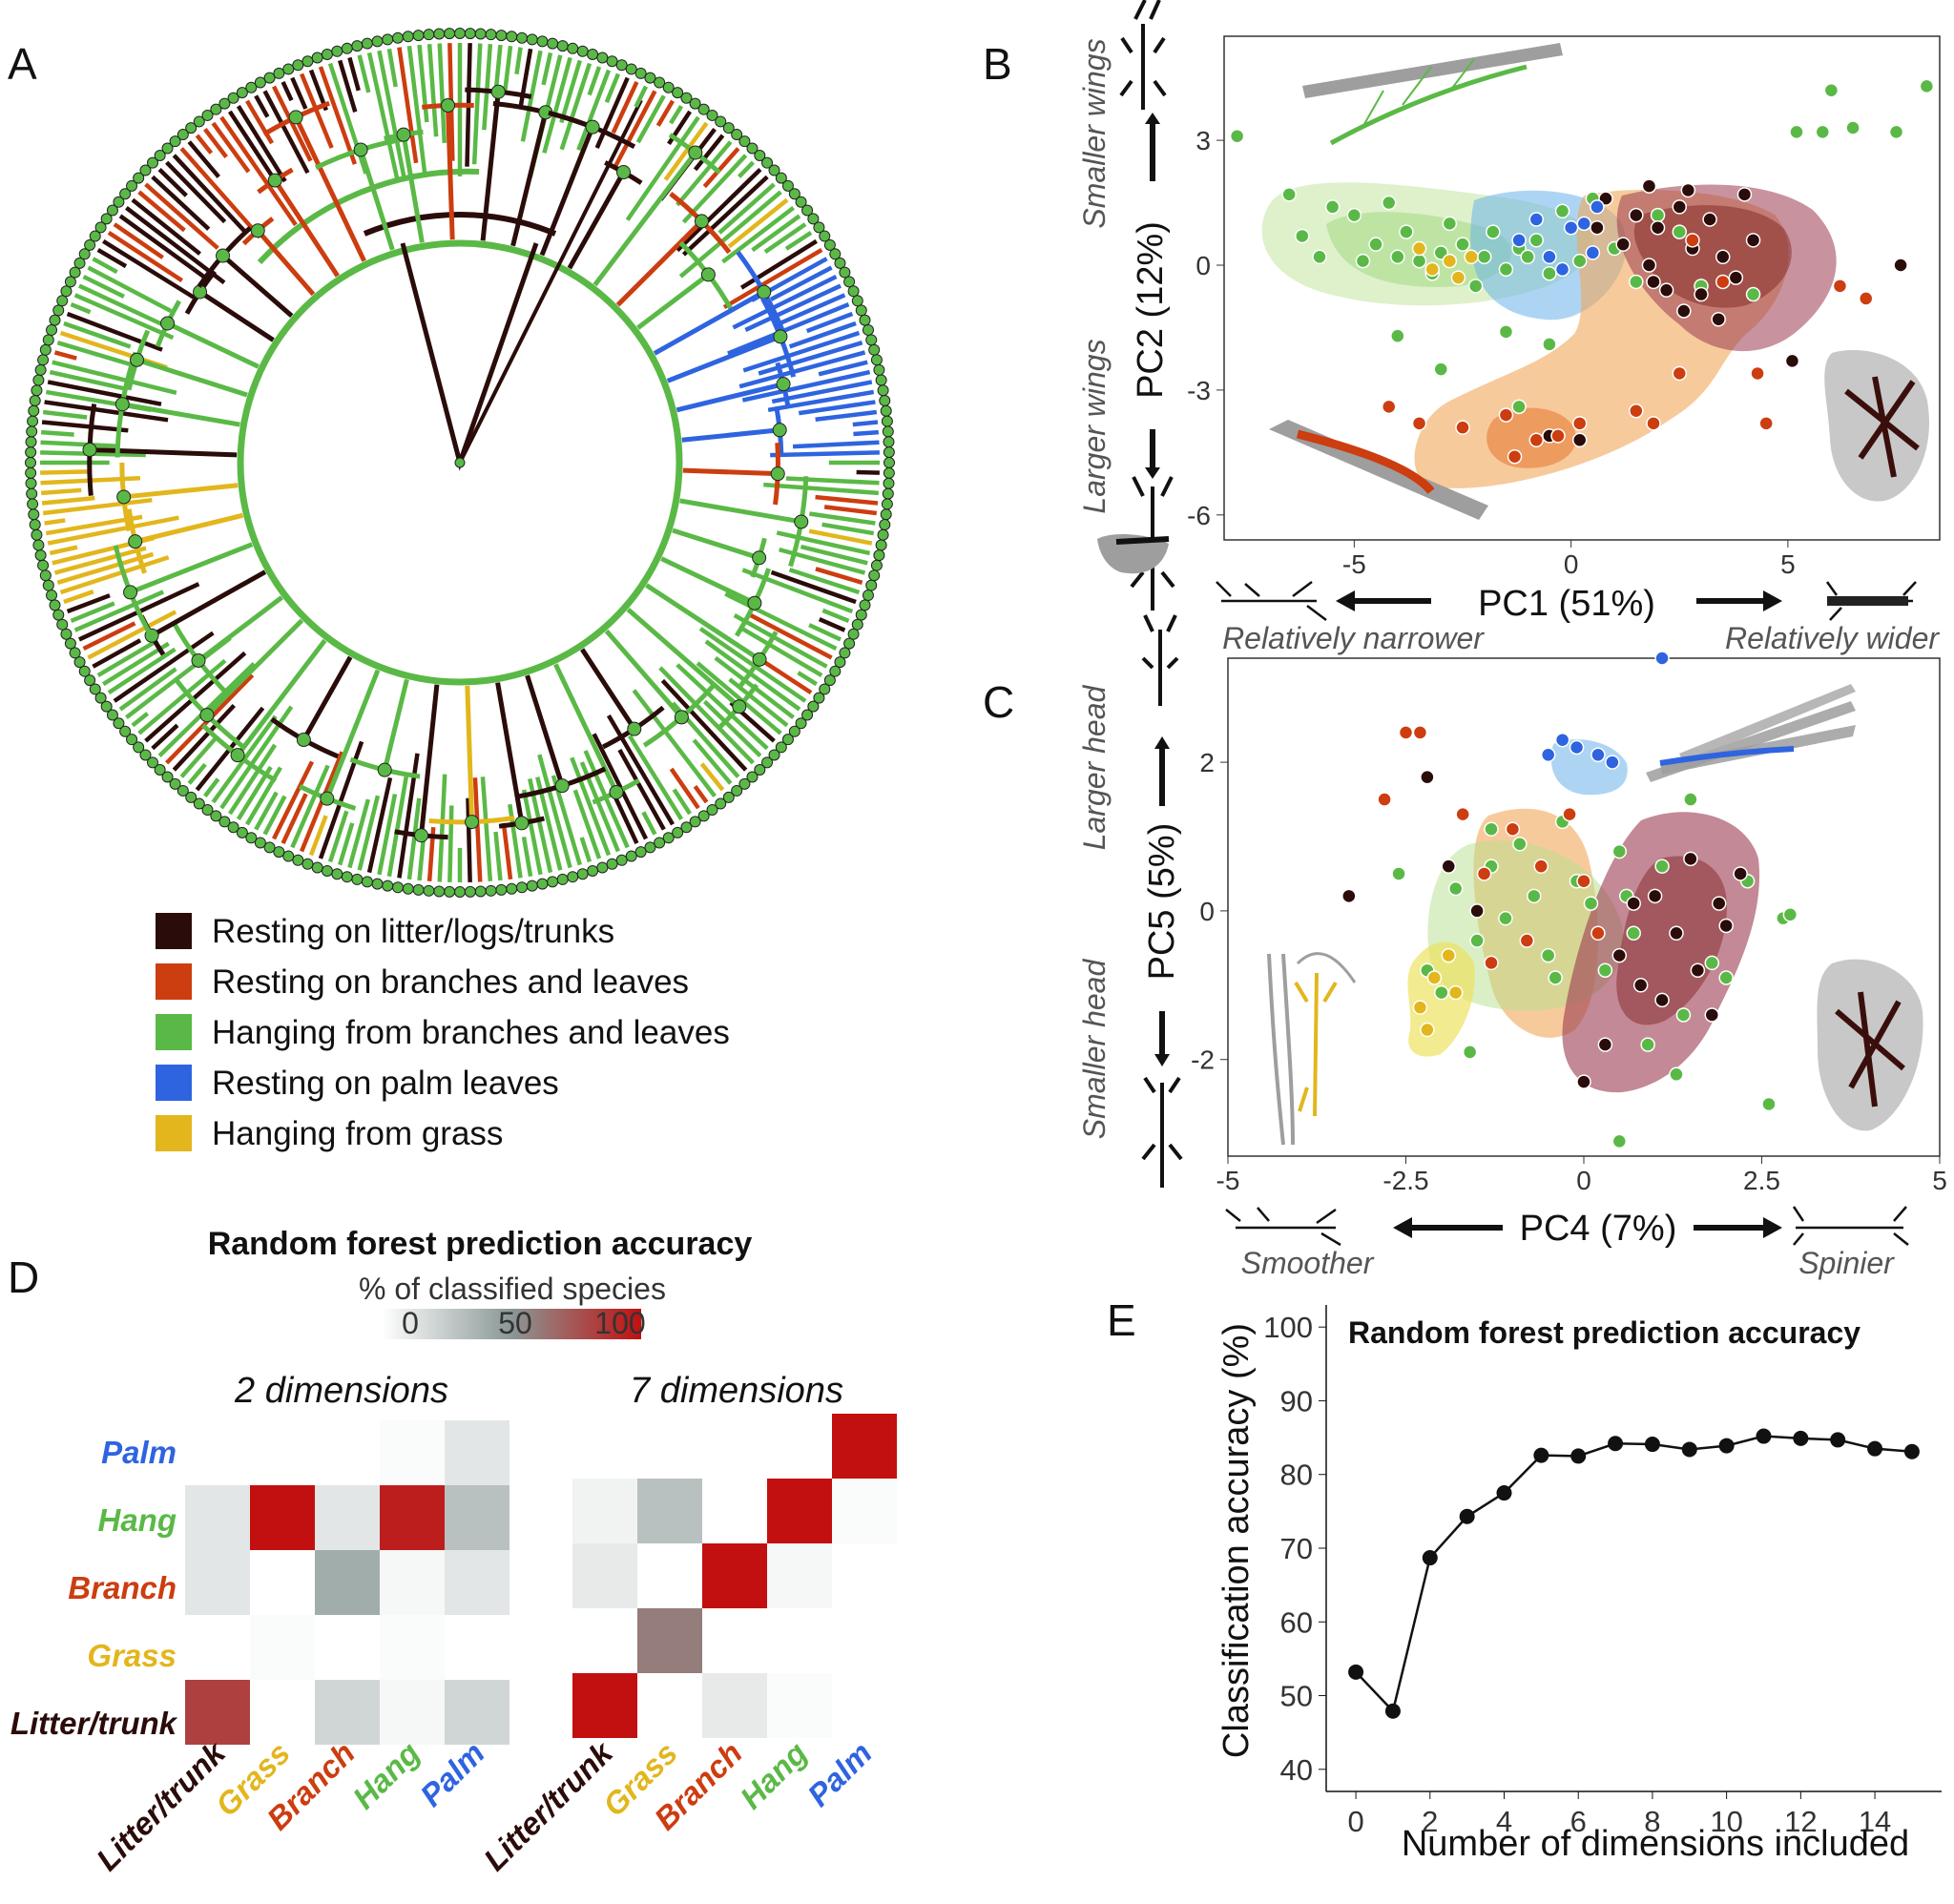  What do you see at coordinates (1162, 902) in the screenshot?
I see `panel-c-ylabel: PC5 (5%)` at bounding box center [1162, 902].